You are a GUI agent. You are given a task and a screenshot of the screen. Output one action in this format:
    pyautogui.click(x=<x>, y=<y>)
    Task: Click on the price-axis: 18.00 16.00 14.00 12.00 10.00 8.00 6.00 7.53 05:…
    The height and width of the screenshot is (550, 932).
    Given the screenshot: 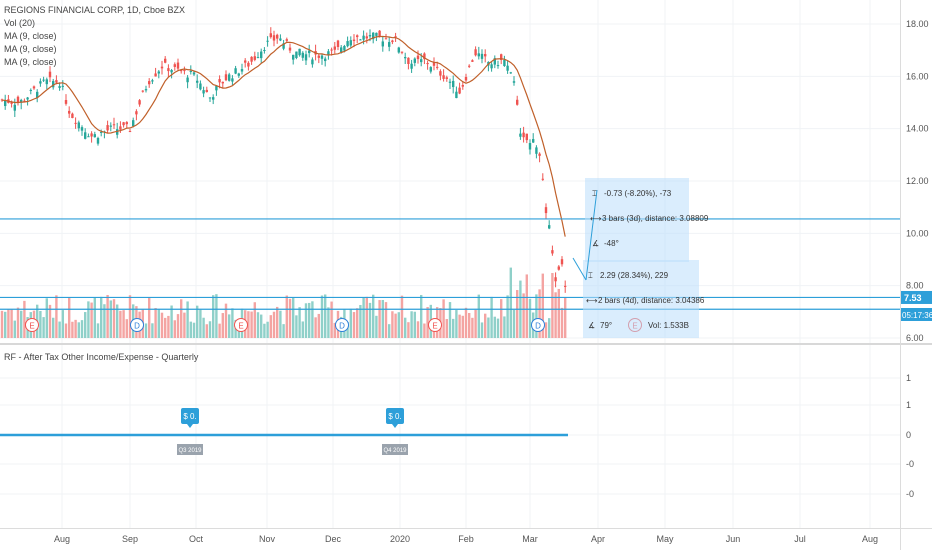 What is the action you would take?
    pyautogui.click(x=916, y=275)
    